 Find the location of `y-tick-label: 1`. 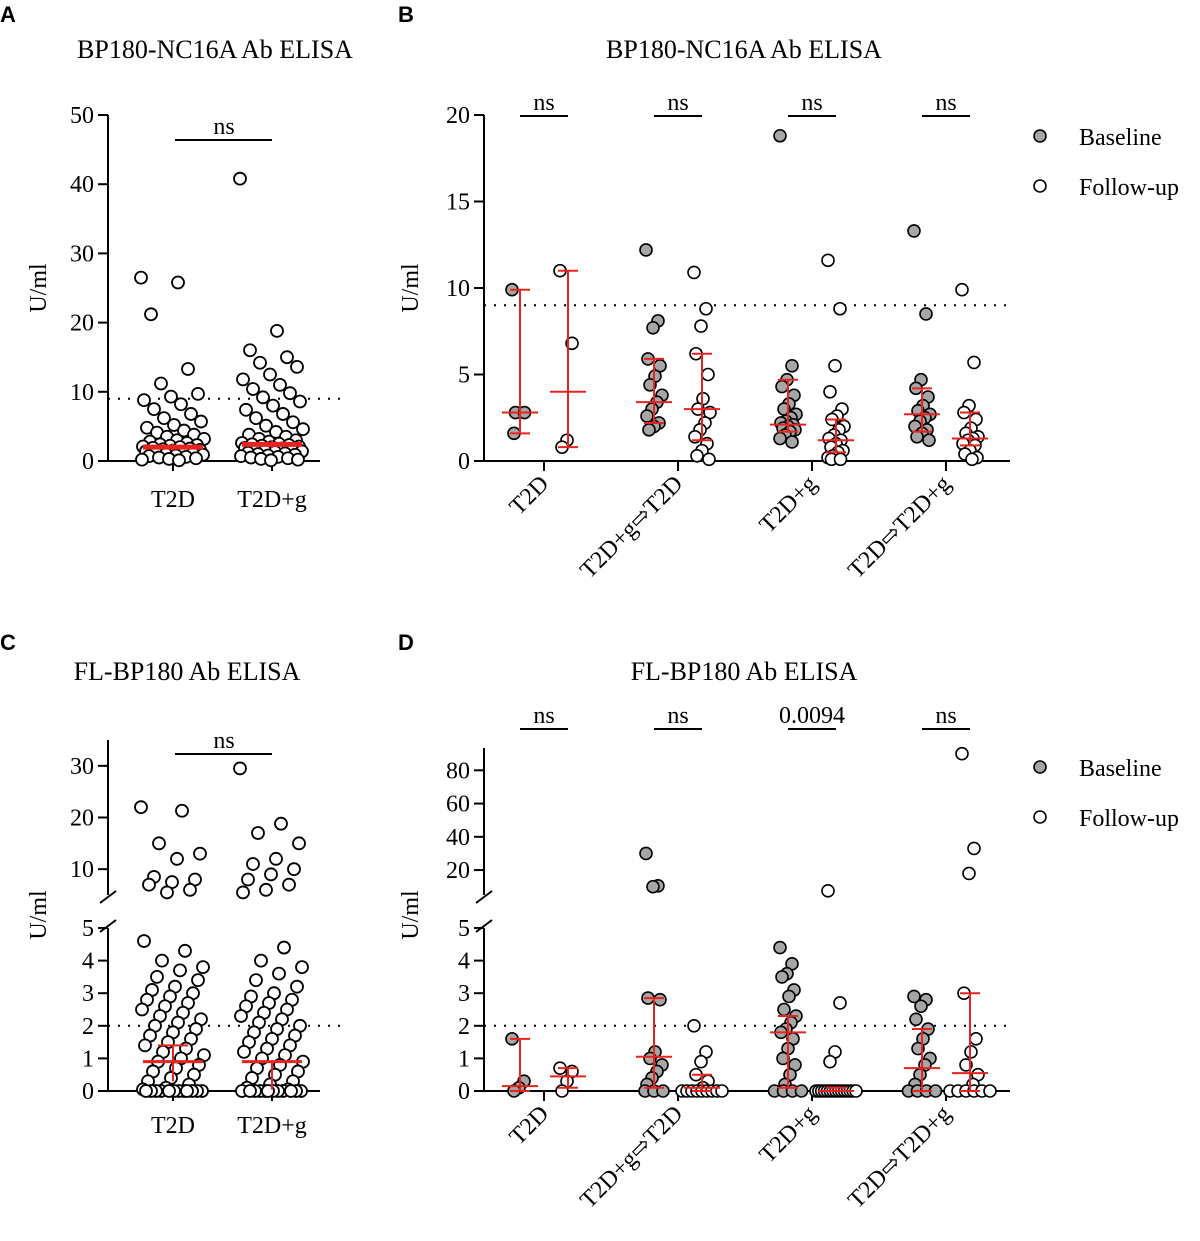

y-tick-label: 1 is located at coordinates (88, 1059).